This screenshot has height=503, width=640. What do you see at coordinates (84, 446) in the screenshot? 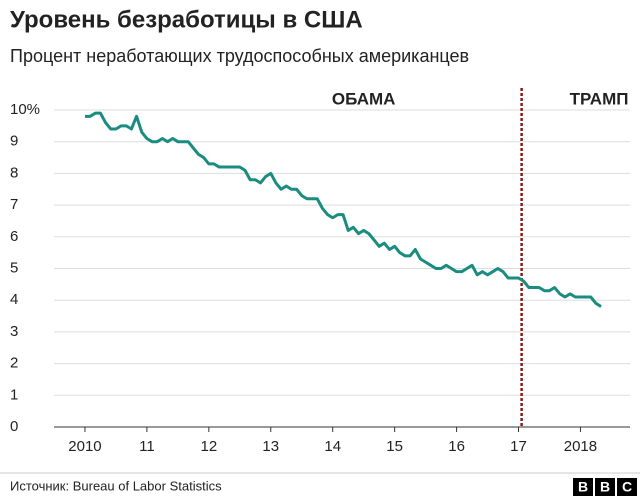
I see `x-tick-label: 2010` at bounding box center [84, 446].